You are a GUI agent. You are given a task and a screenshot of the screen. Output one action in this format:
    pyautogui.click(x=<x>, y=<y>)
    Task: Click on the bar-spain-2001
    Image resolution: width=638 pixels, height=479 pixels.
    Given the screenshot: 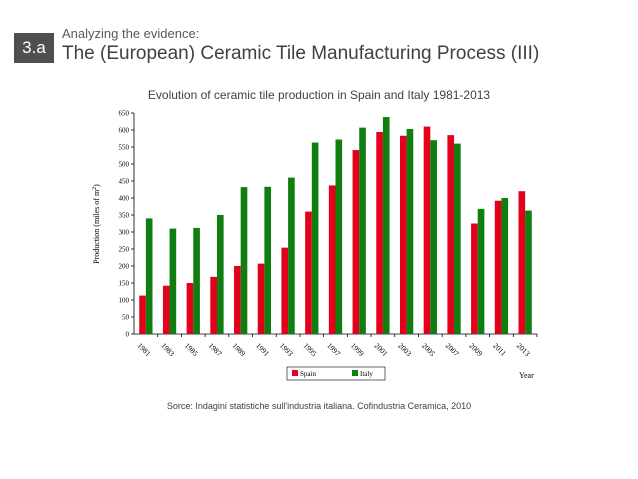 What is the action you would take?
    pyautogui.click(x=379, y=233)
    